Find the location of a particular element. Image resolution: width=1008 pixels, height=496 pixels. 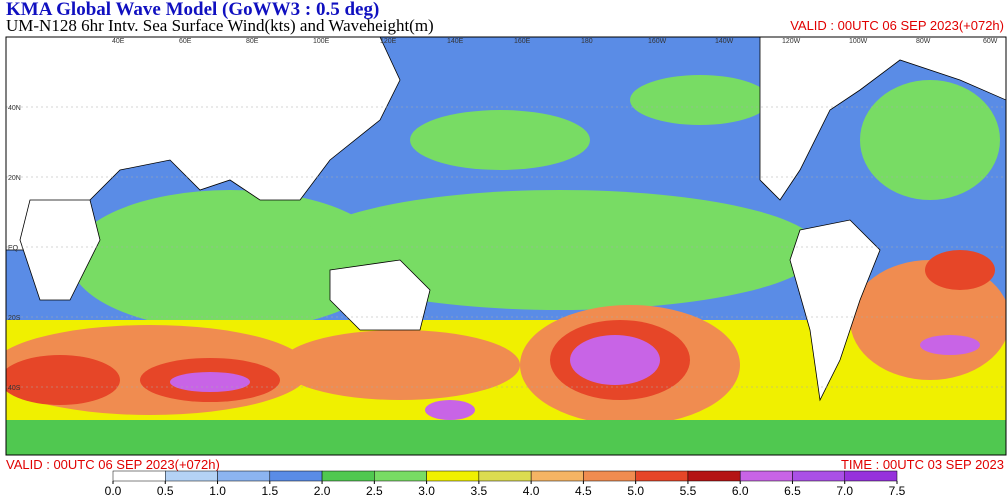

lon-label: 140E is located at coordinates (455, 41).